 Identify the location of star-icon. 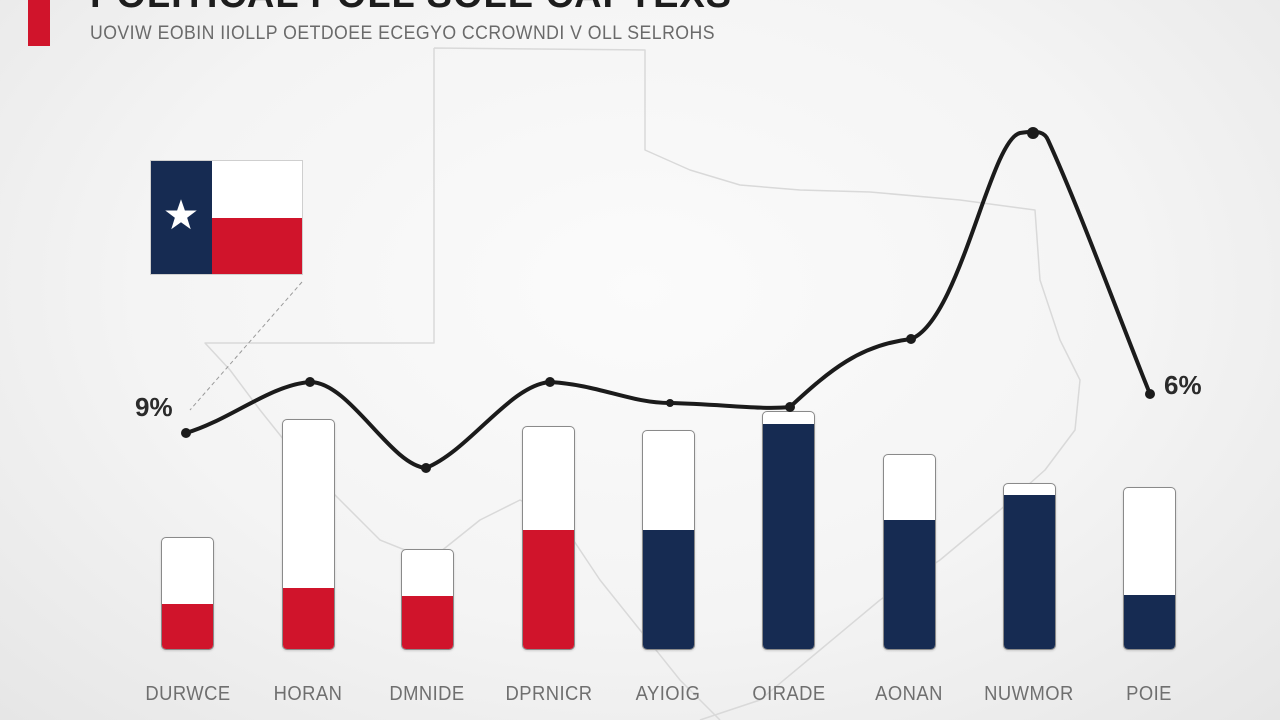
(181, 214).